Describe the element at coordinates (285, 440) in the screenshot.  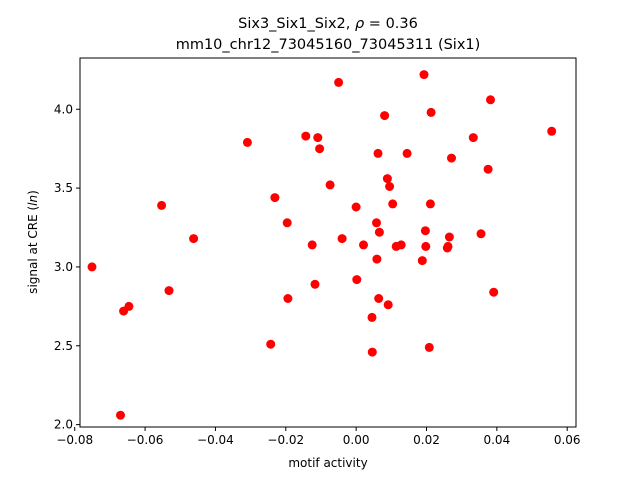
I see `x-tick-label: −0.02` at that location.